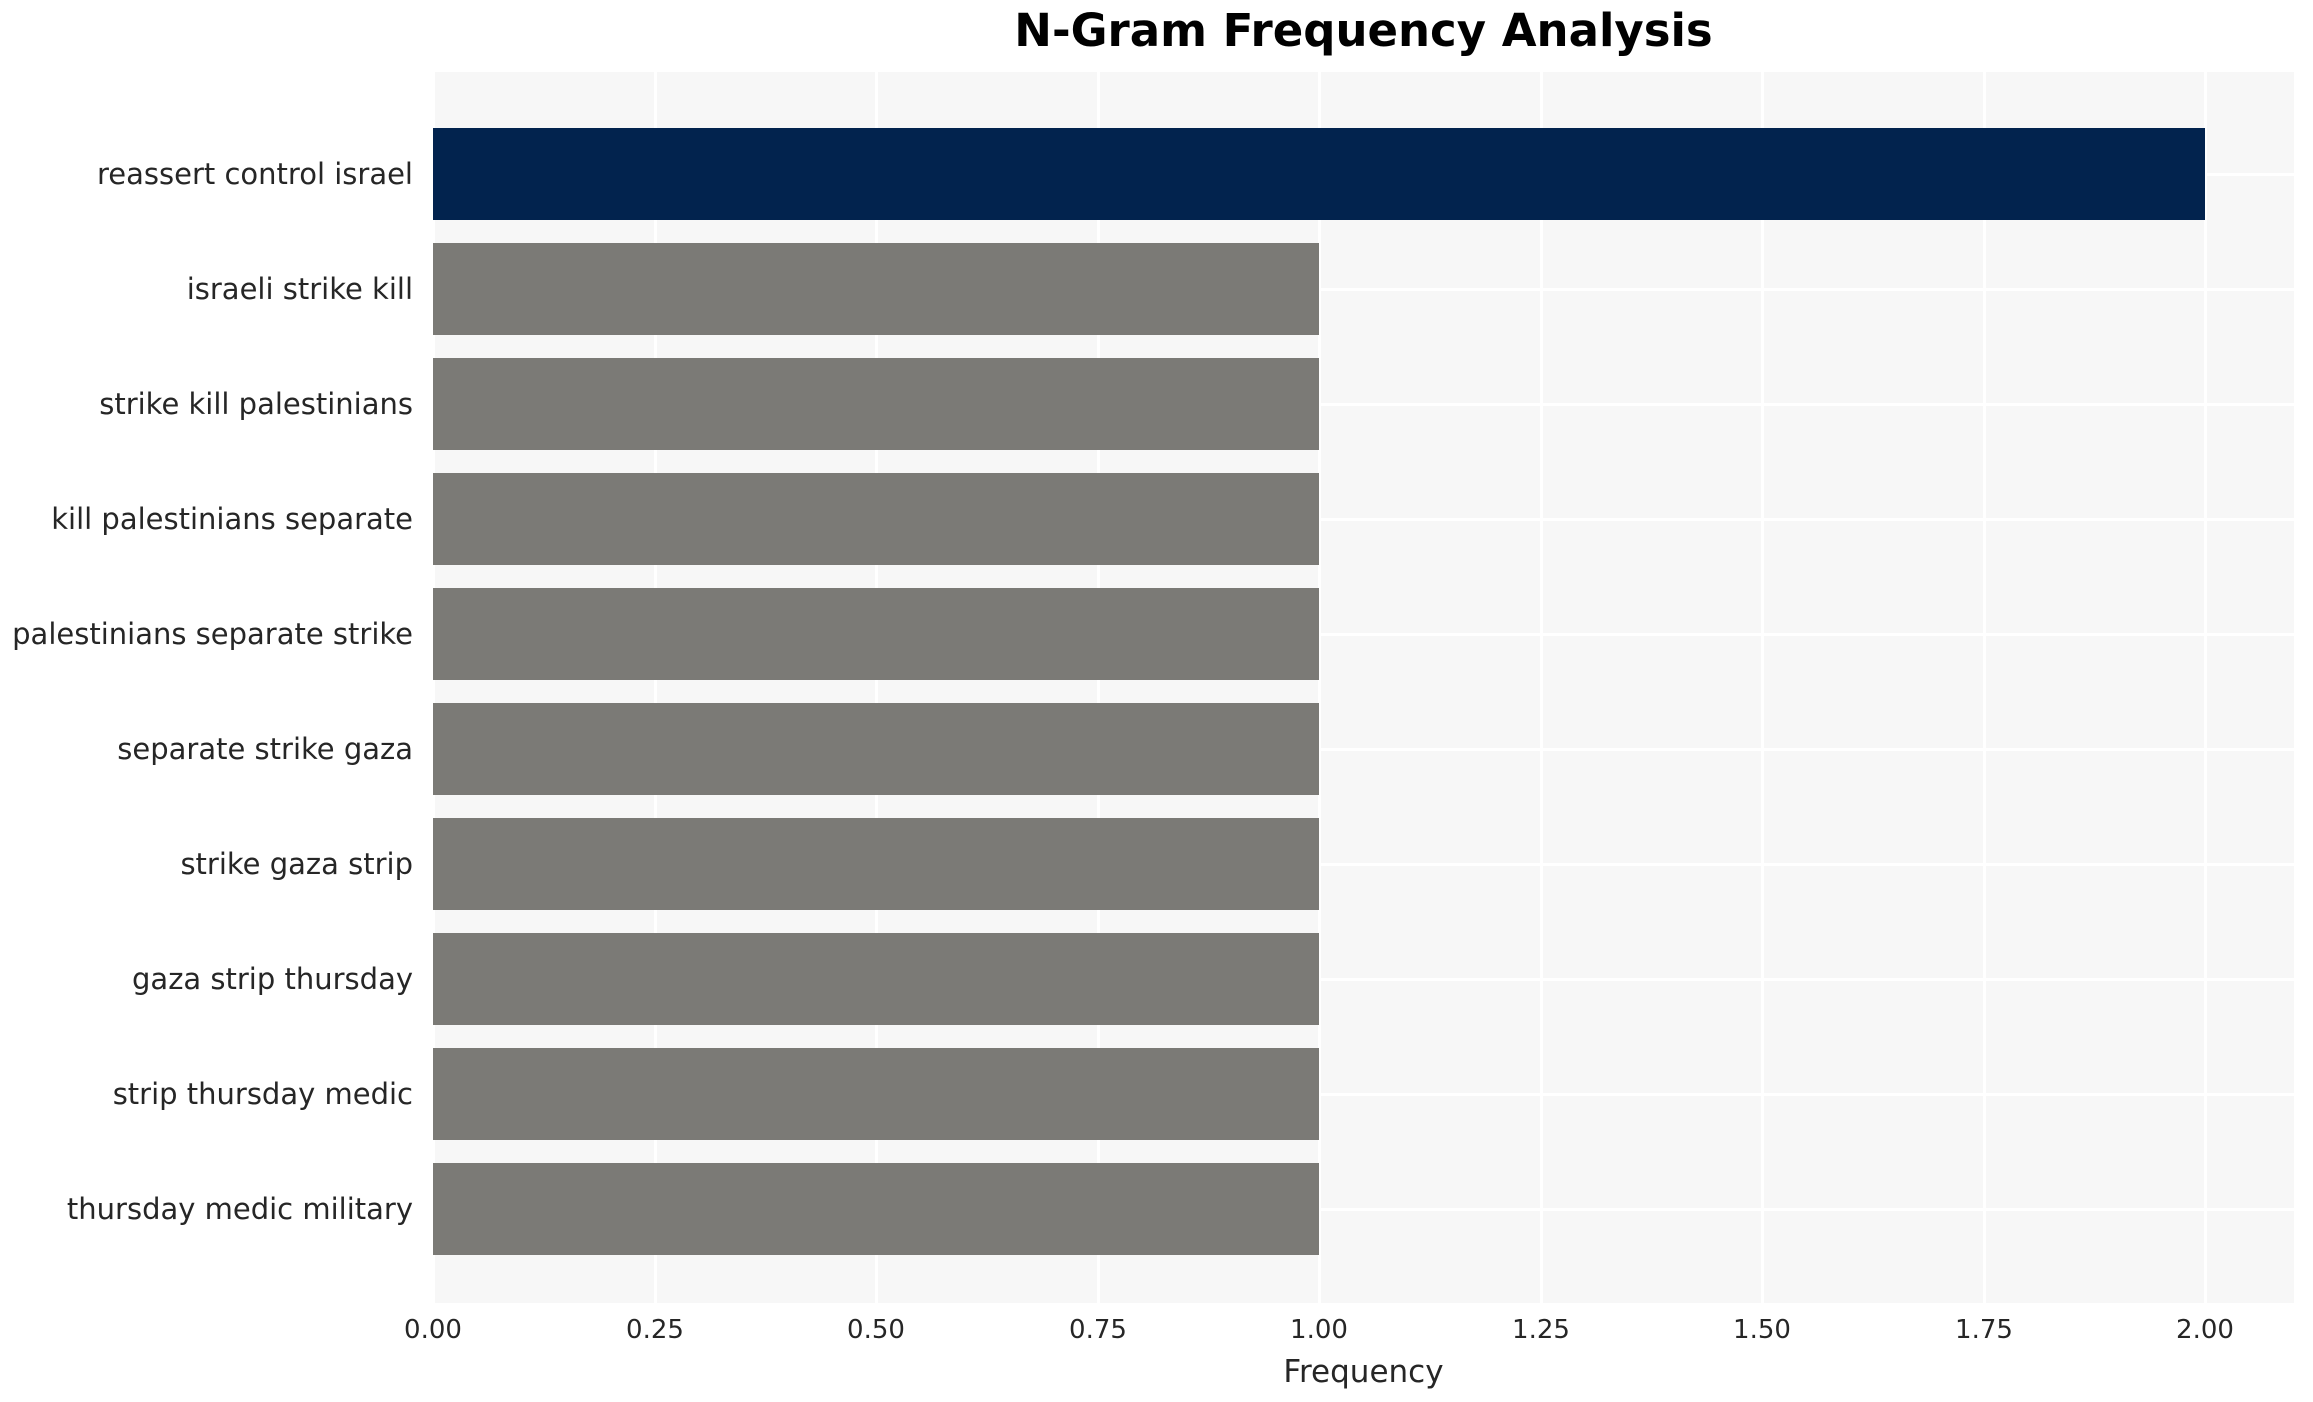 The height and width of the screenshot is (1402, 2313). What do you see at coordinates (1984, 1330) in the screenshot?
I see `x-tick-label: 1.75` at bounding box center [1984, 1330].